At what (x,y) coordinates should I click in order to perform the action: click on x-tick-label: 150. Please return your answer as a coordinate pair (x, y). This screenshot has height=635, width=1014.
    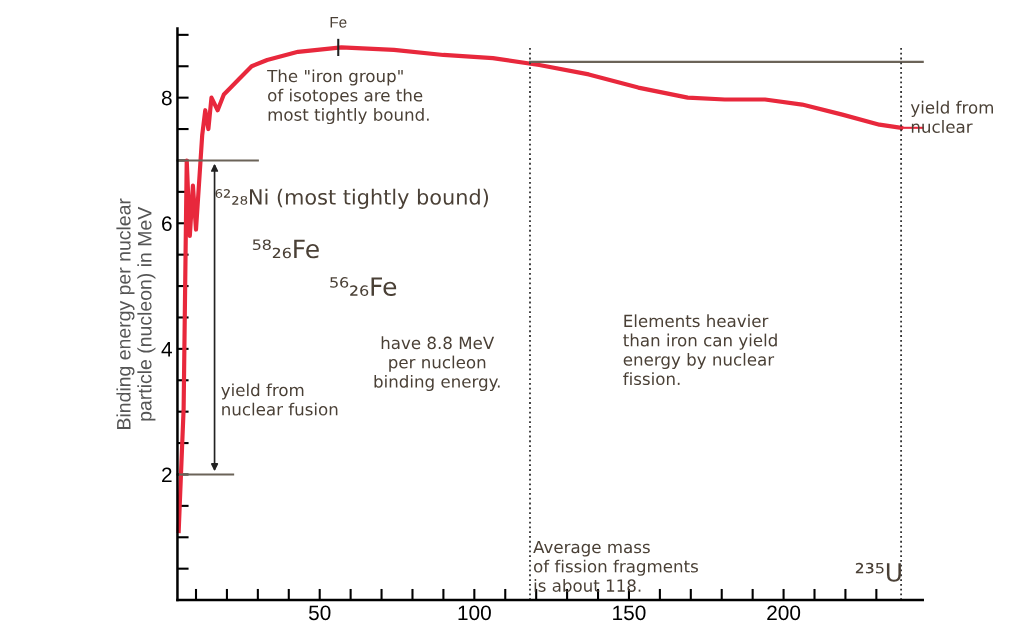
    Looking at the image, I should click on (629, 613).